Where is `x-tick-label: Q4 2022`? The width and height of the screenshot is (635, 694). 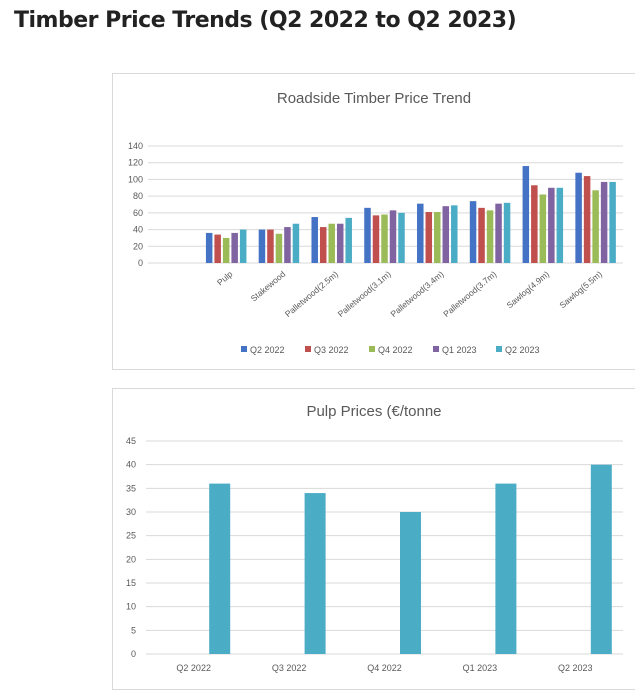 x-tick-label: Q4 2022 is located at coordinates (384, 668).